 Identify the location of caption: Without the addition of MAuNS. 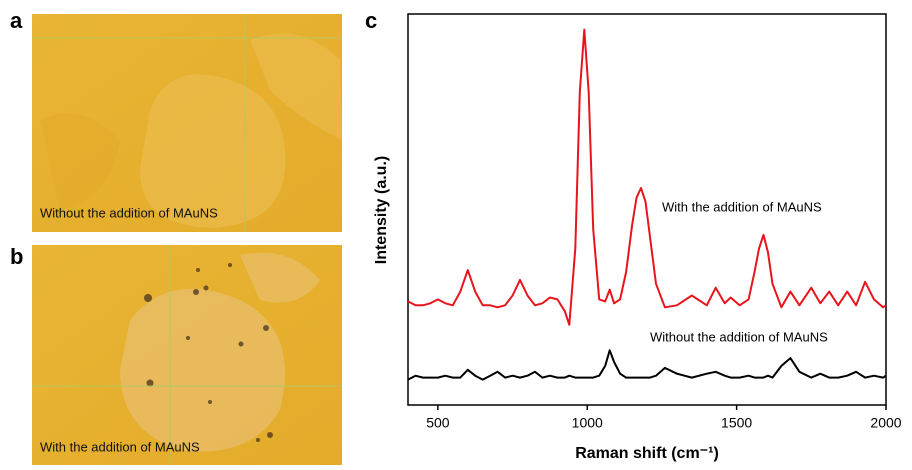
(129, 212).